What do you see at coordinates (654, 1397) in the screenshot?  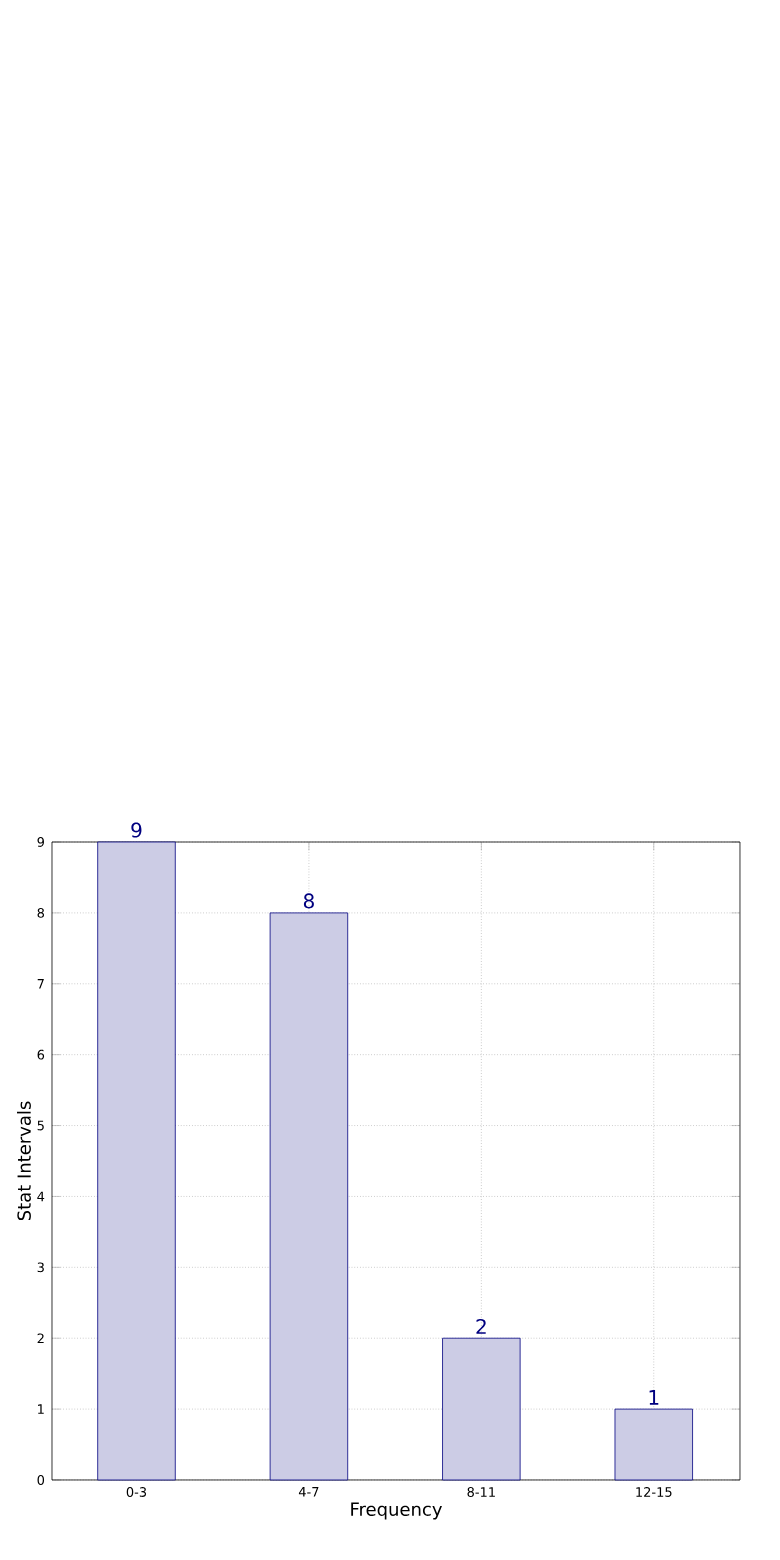 I see `data-label: 1` at bounding box center [654, 1397].